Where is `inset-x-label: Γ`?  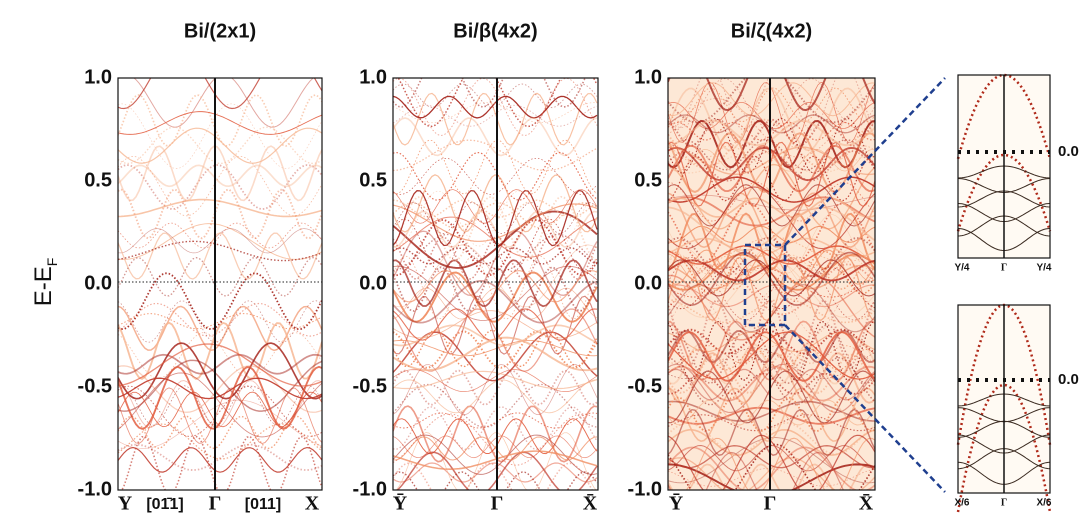 inset-x-label: Γ is located at coordinates (1004, 502).